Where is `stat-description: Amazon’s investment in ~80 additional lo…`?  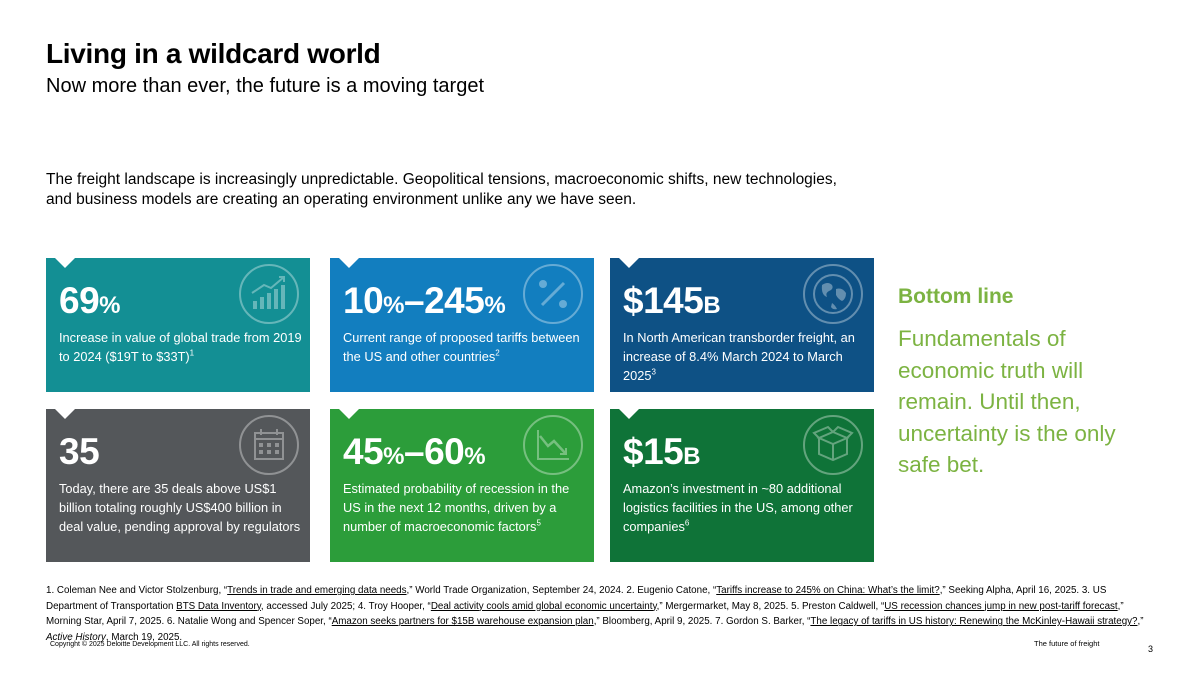 stat-description: Amazon’s investment in ~80 additional lo… is located at coordinates (738, 507).